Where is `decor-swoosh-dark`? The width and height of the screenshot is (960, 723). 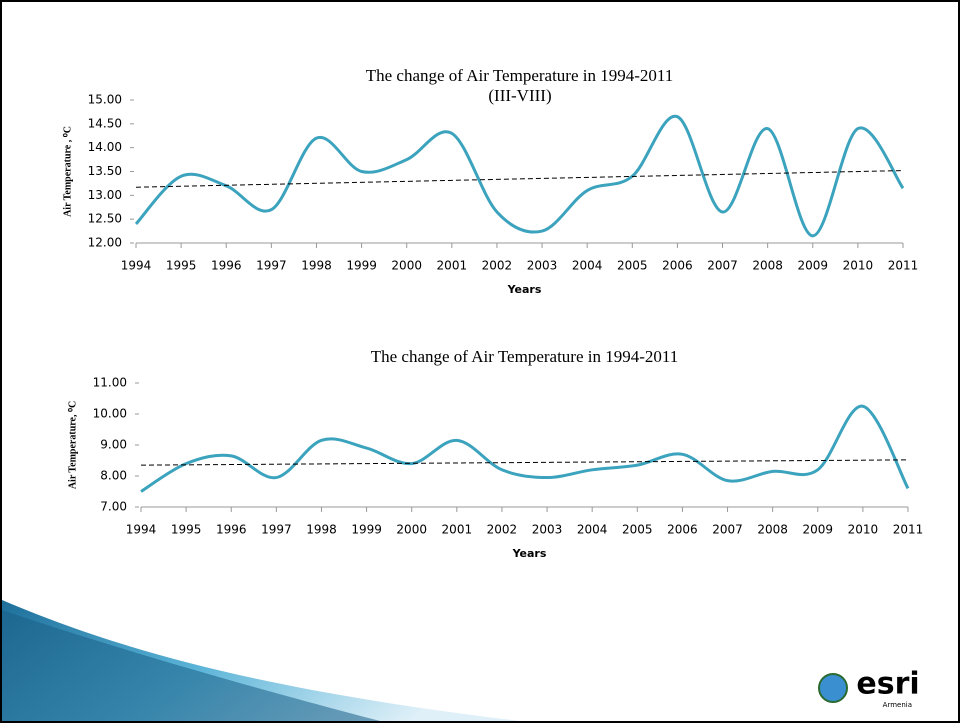 decor-swoosh-dark is located at coordinates (191, 665).